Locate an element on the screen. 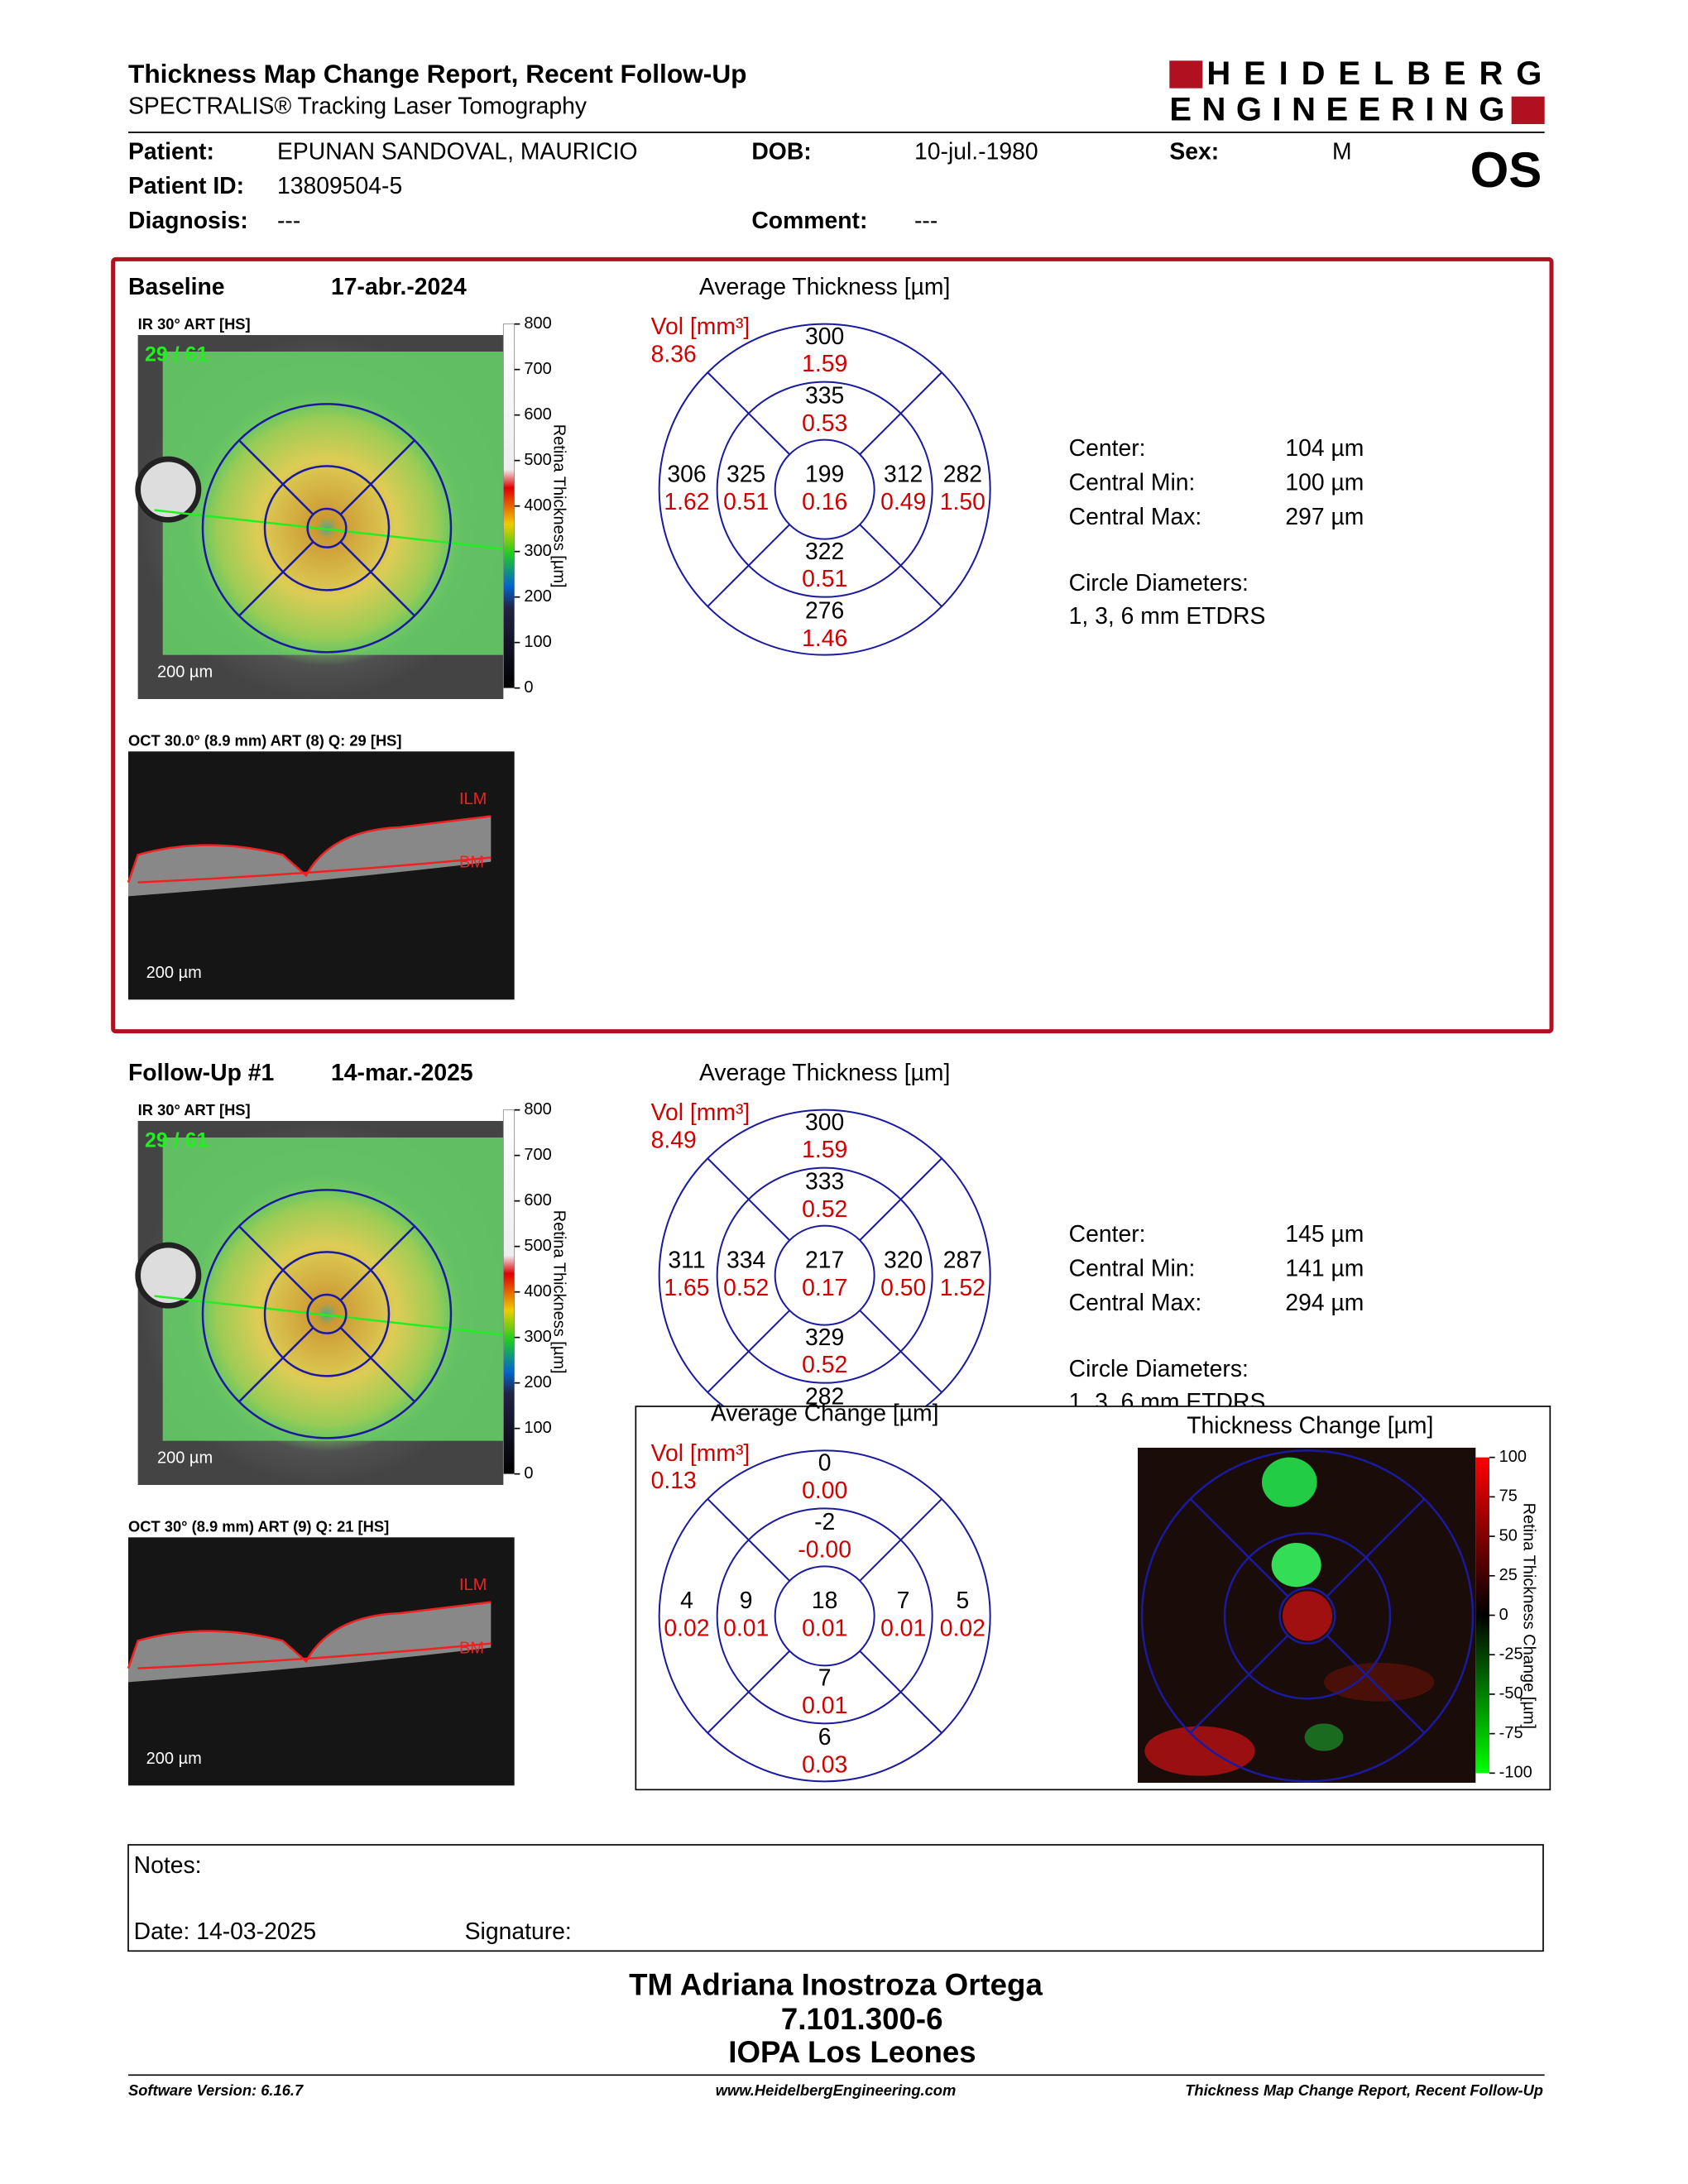  tick-label: 100 is located at coordinates (537, 1428).